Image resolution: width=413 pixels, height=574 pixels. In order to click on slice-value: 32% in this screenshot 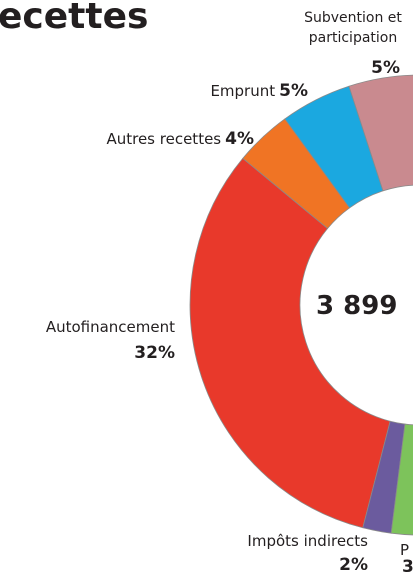, I will do `click(154, 353)`.